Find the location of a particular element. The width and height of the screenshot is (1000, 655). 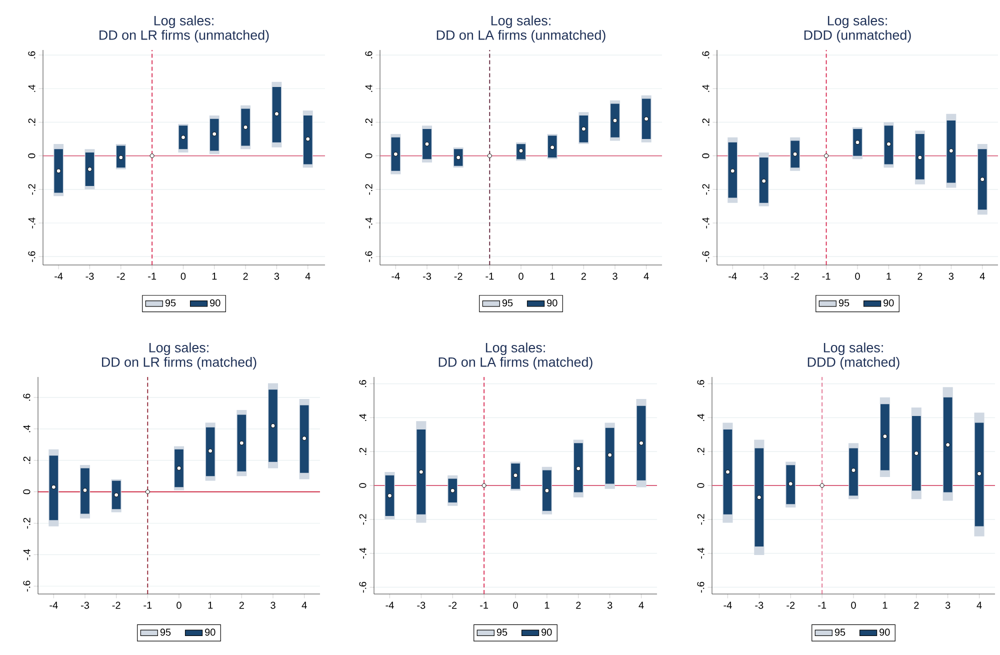

chart-subtitle: DDD (unmatched) is located at coordinates (857, 36).